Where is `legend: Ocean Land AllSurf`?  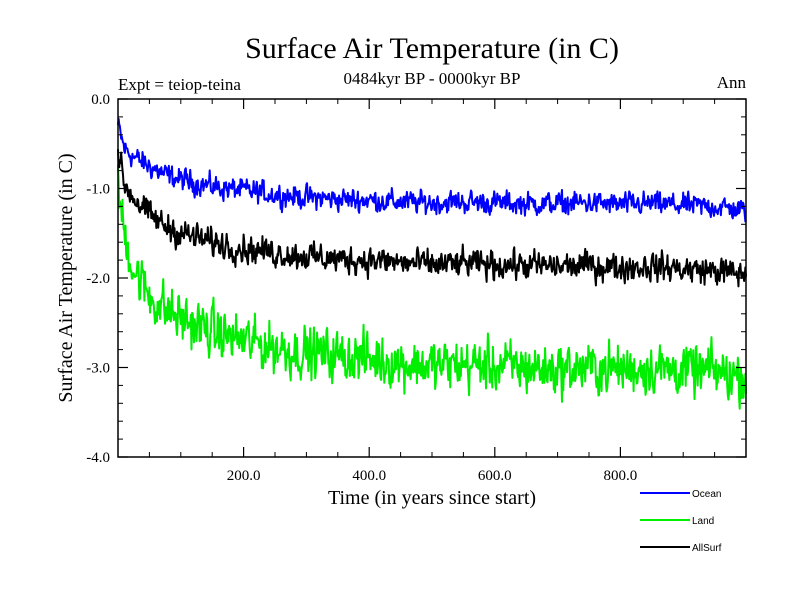 legend: Ocean Land AllSurf is located at coordinates (681, 521).